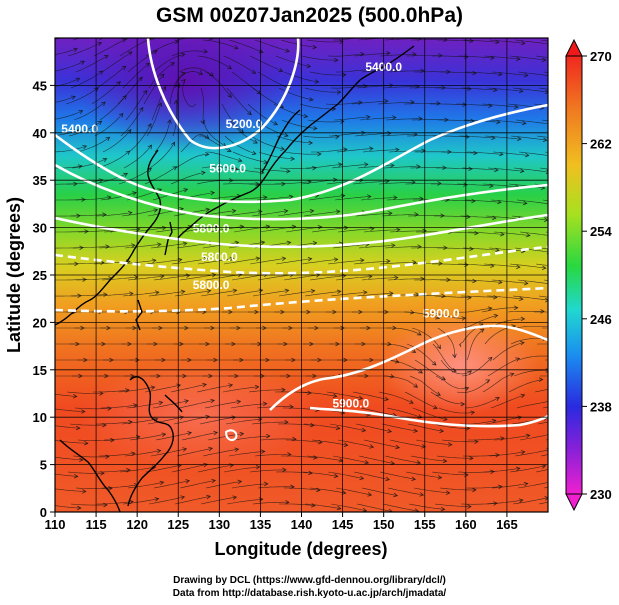 Image resolution: width=619 pixels, height=605 pixels. Describe the element at coordinates (601, 406) in the screenshot. I see `colorbar-tick-label: 238` at that location.